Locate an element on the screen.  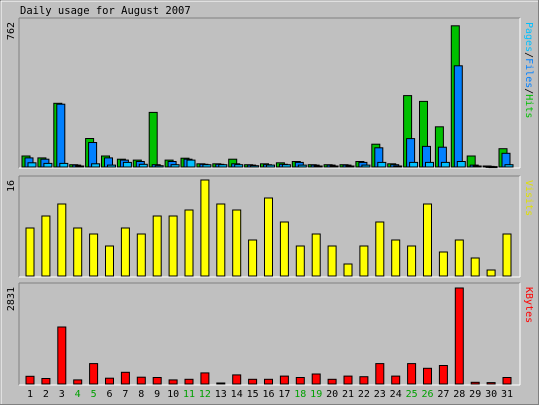
x-tick-label-day-23: 23 is located at coordinates (380, 394).